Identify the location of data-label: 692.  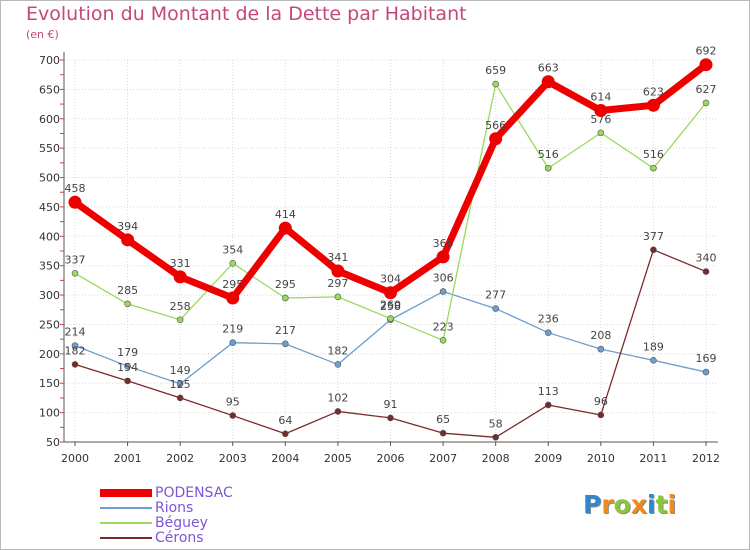
(706, 51).